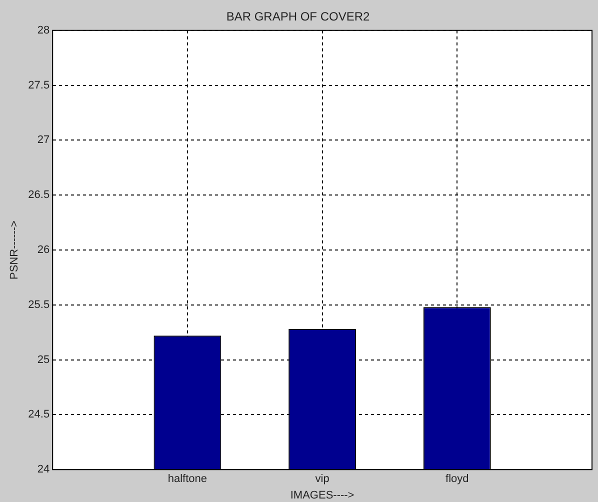  I want to click on x-tick-label: floyd, so click(457, 479).